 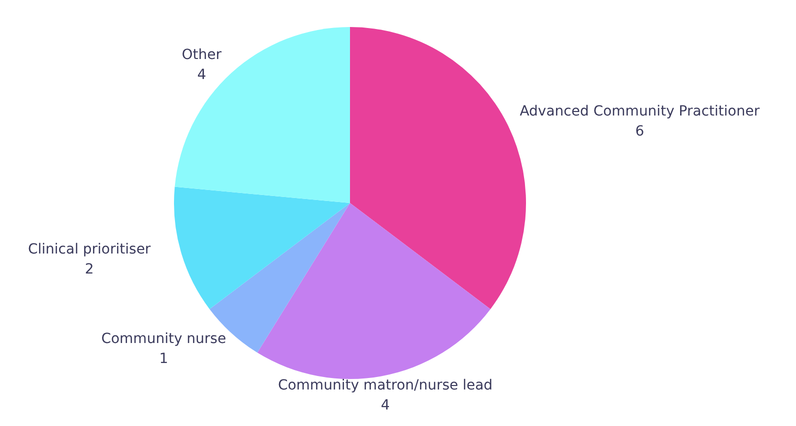 What do you see at coordinates (89, 250) in the screenshot?
I see `slice-label: Clinical prioritiser` at bounding box center [89, 250].